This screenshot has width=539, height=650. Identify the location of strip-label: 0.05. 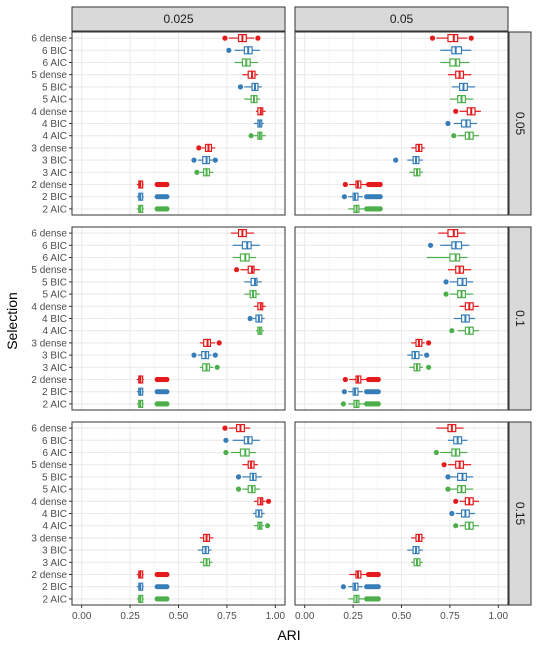
(402, 19).